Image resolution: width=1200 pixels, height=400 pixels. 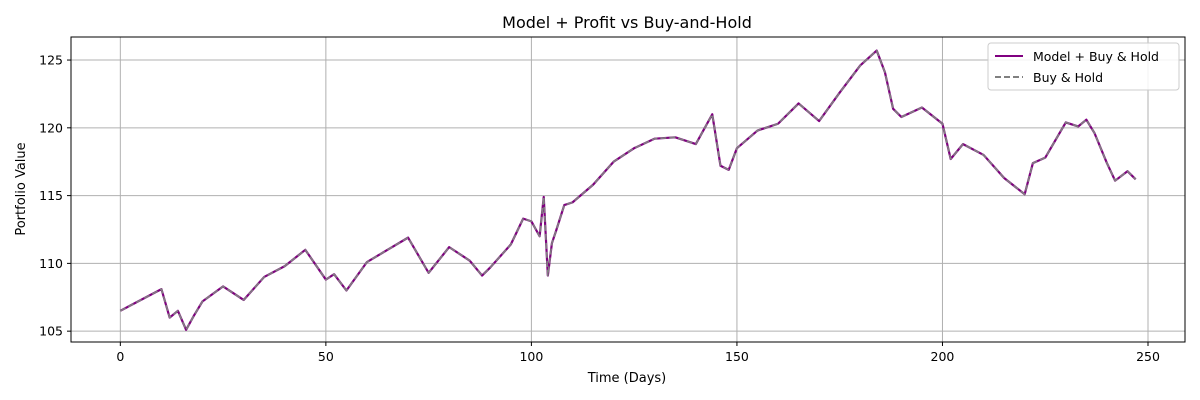 What do you see at coordinates (326, 356) in the screenshot?
I see `x-tick-label: 50` at bounding box center [326, 356].